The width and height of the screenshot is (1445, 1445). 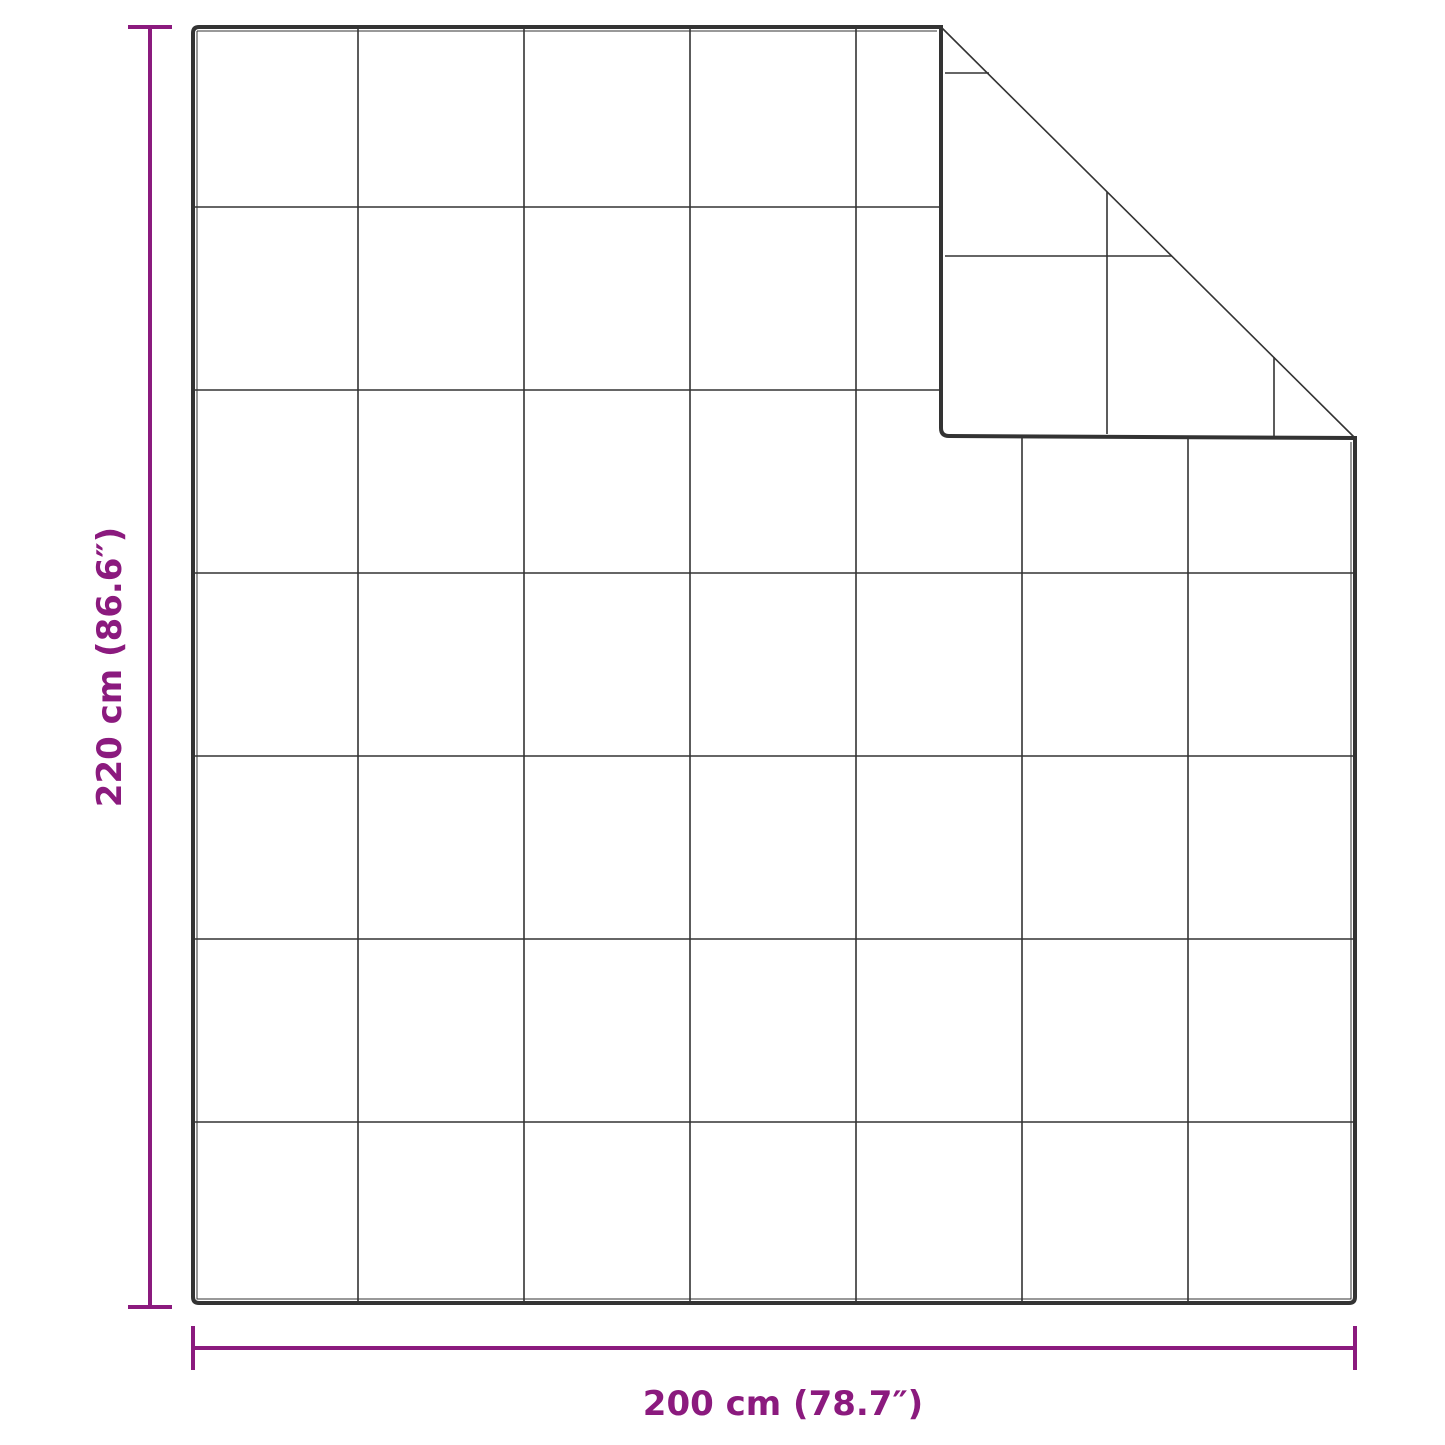 I want to click on height-label: 220 cm (86.6″), so click(x=110, y=667).